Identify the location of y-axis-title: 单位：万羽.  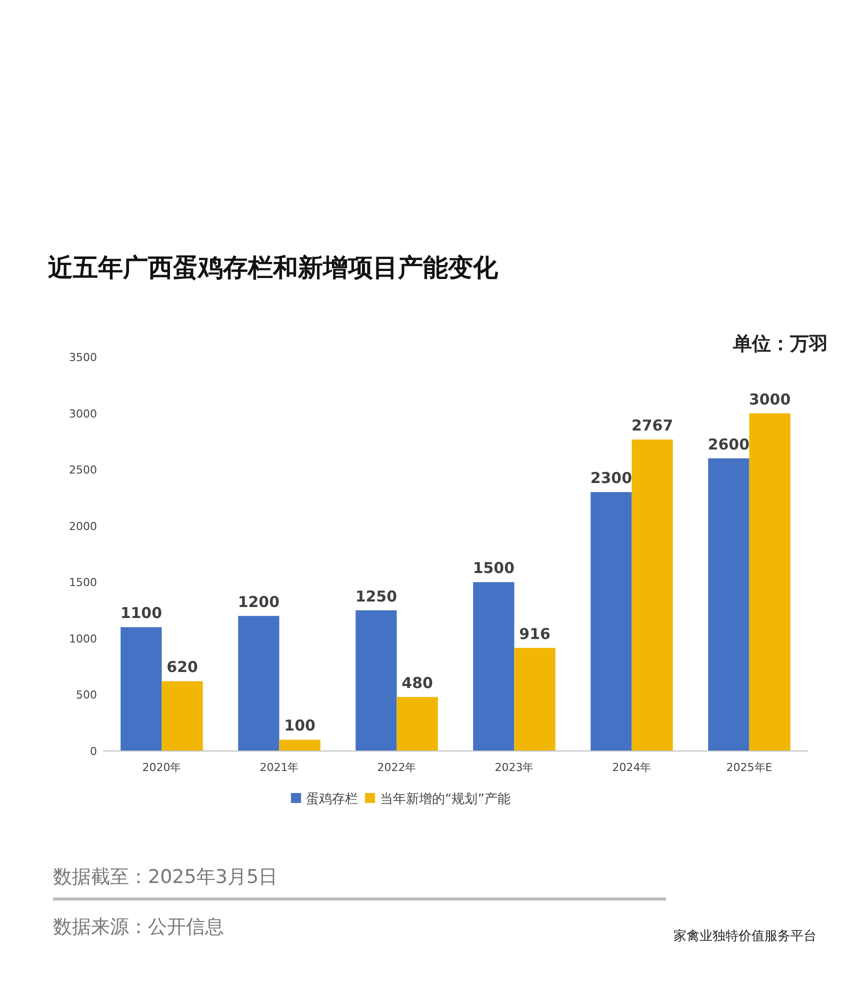
(780, 344).